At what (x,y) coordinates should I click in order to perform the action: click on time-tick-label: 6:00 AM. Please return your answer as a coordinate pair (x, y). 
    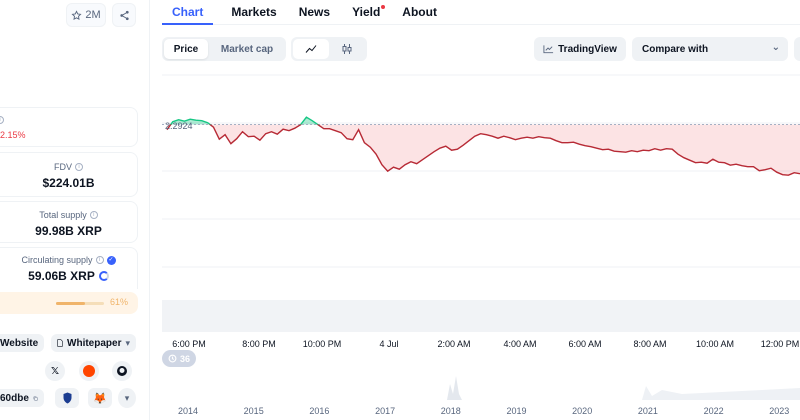
    Looking at the image, I should click on (584, 344).